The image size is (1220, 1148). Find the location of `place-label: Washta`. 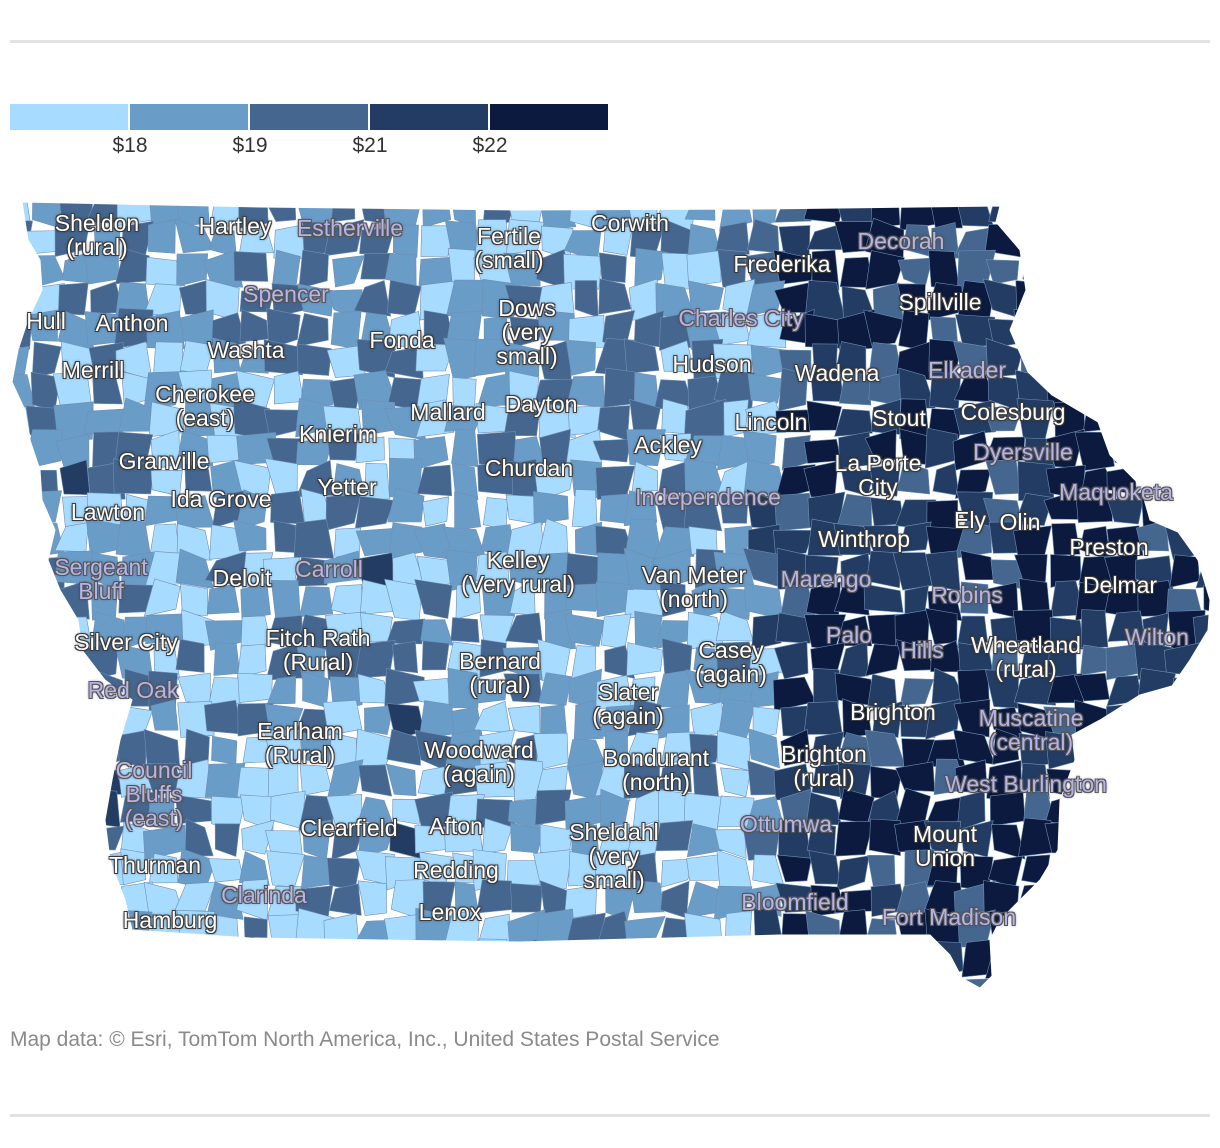

place-label: Washta is located at coordinates (246, 350).